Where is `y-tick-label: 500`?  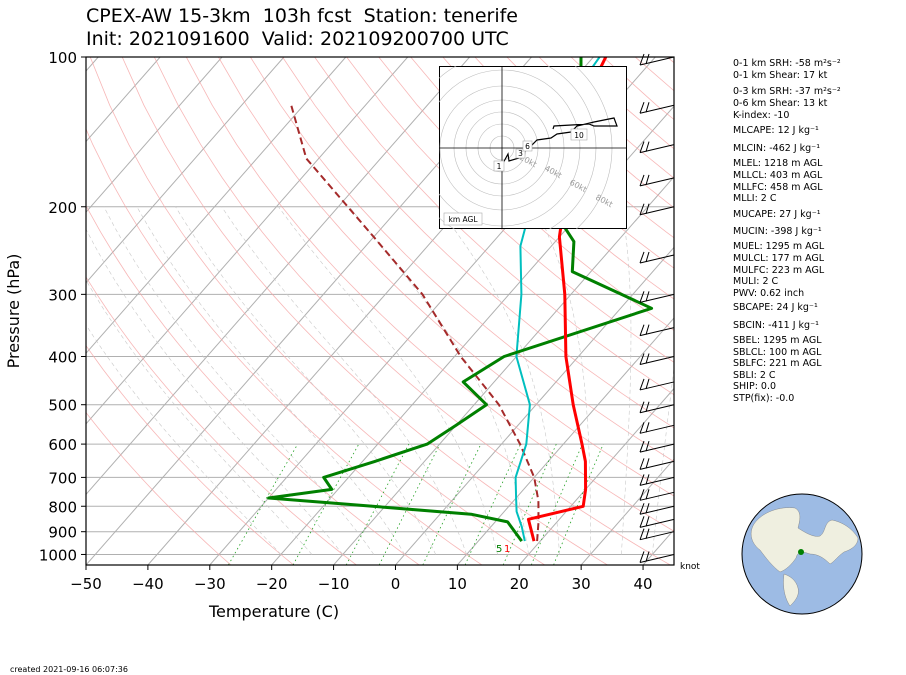 y-tick-label: 500 is located at coordinates (62, 406).